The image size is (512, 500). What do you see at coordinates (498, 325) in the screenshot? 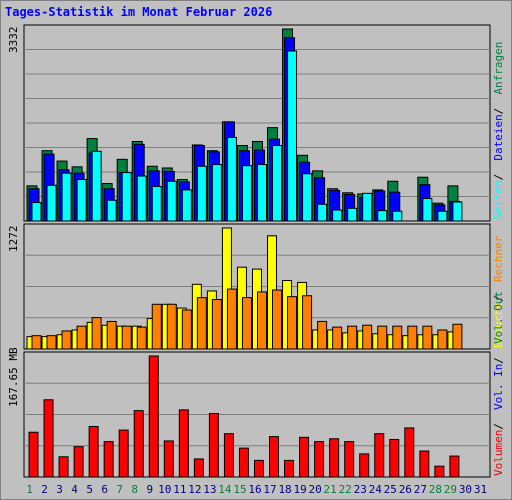
I see `legend-besuche: Besuche` at bounding box center [498, 325].